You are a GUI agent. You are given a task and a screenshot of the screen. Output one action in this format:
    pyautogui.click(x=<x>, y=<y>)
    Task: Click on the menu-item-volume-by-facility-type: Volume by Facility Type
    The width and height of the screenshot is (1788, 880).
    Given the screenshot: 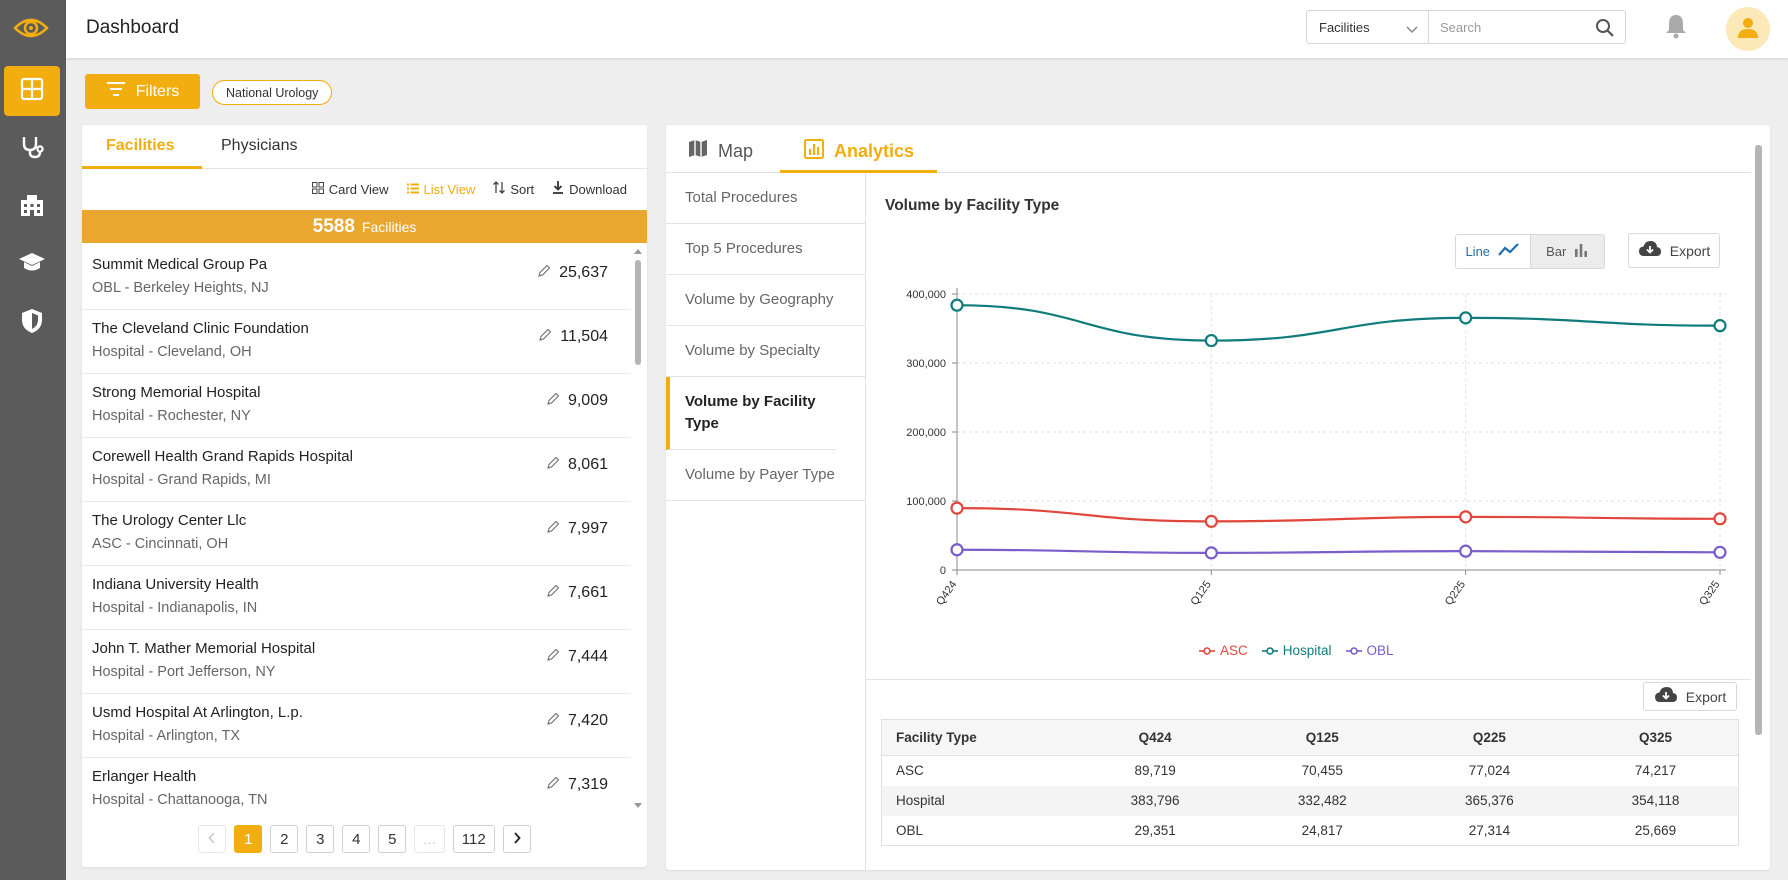 What is the action you would take?
    pyautogui.click(x=751, y=413)
    